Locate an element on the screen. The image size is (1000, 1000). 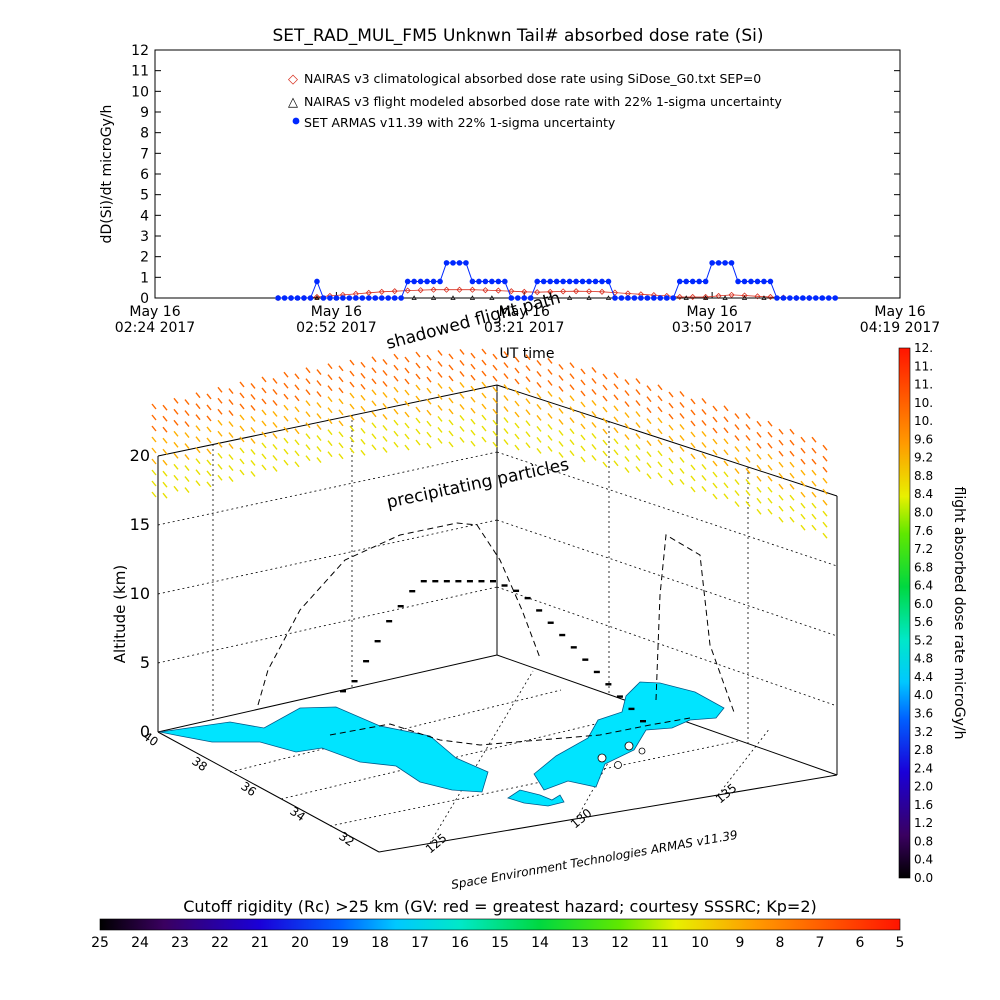
data-point-nairas-clim is located at coordinates (511, 291).